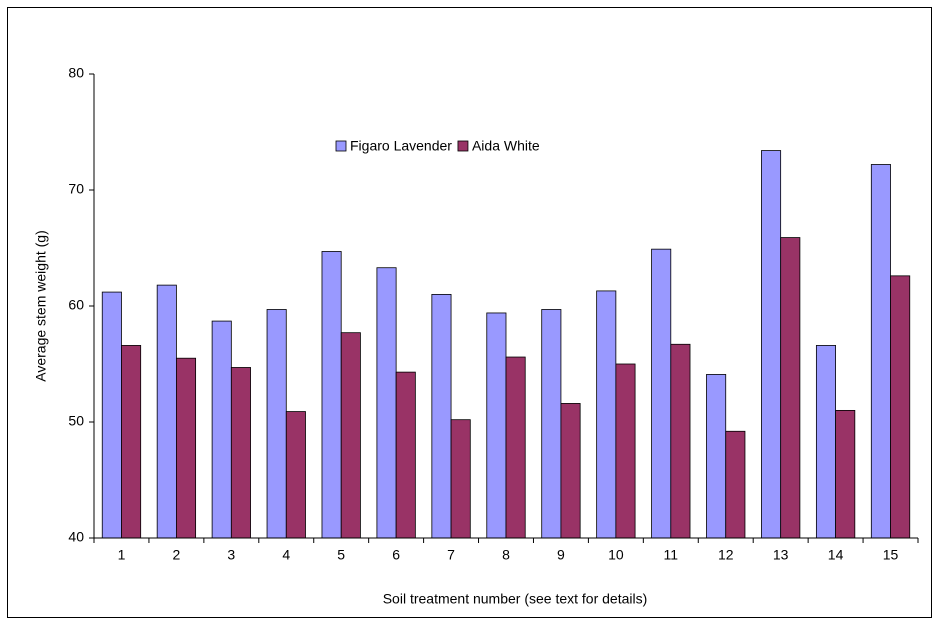  I want to click on x-tick-label: 11, so click(671, 555).